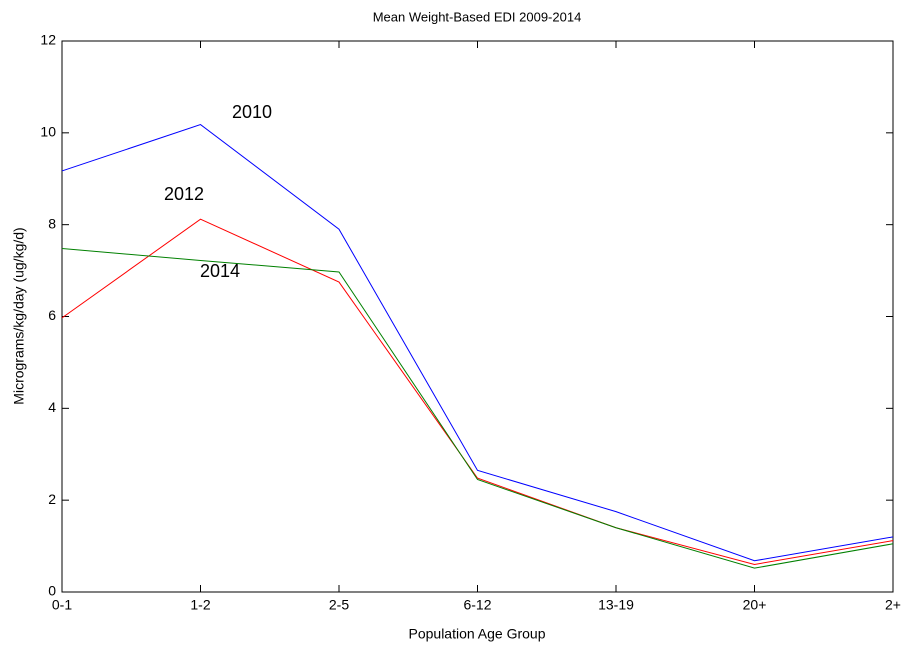 This screenshot has height=646, width=906. What do you see at coordinates (616, 605) in the screenshot?
I see `x-tick-label: 13-19` at bounding box center [616, 605].